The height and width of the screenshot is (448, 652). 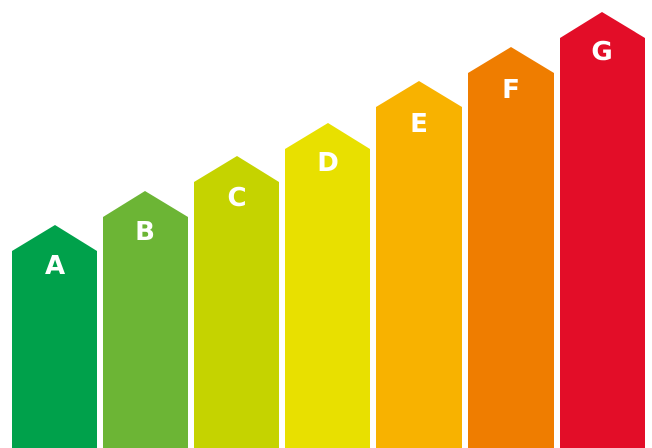 I want to click on bar-g-shape, so click(x=602, y=230).